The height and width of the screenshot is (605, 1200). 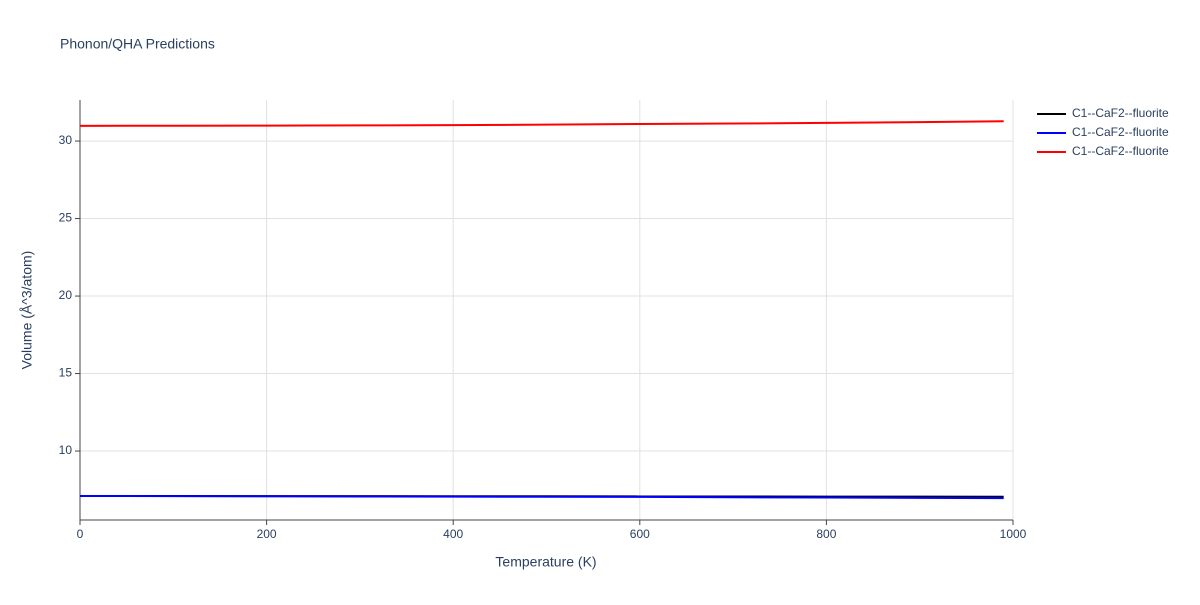 I want to click on x-tick-label: 200, so click(x=267, y=534).